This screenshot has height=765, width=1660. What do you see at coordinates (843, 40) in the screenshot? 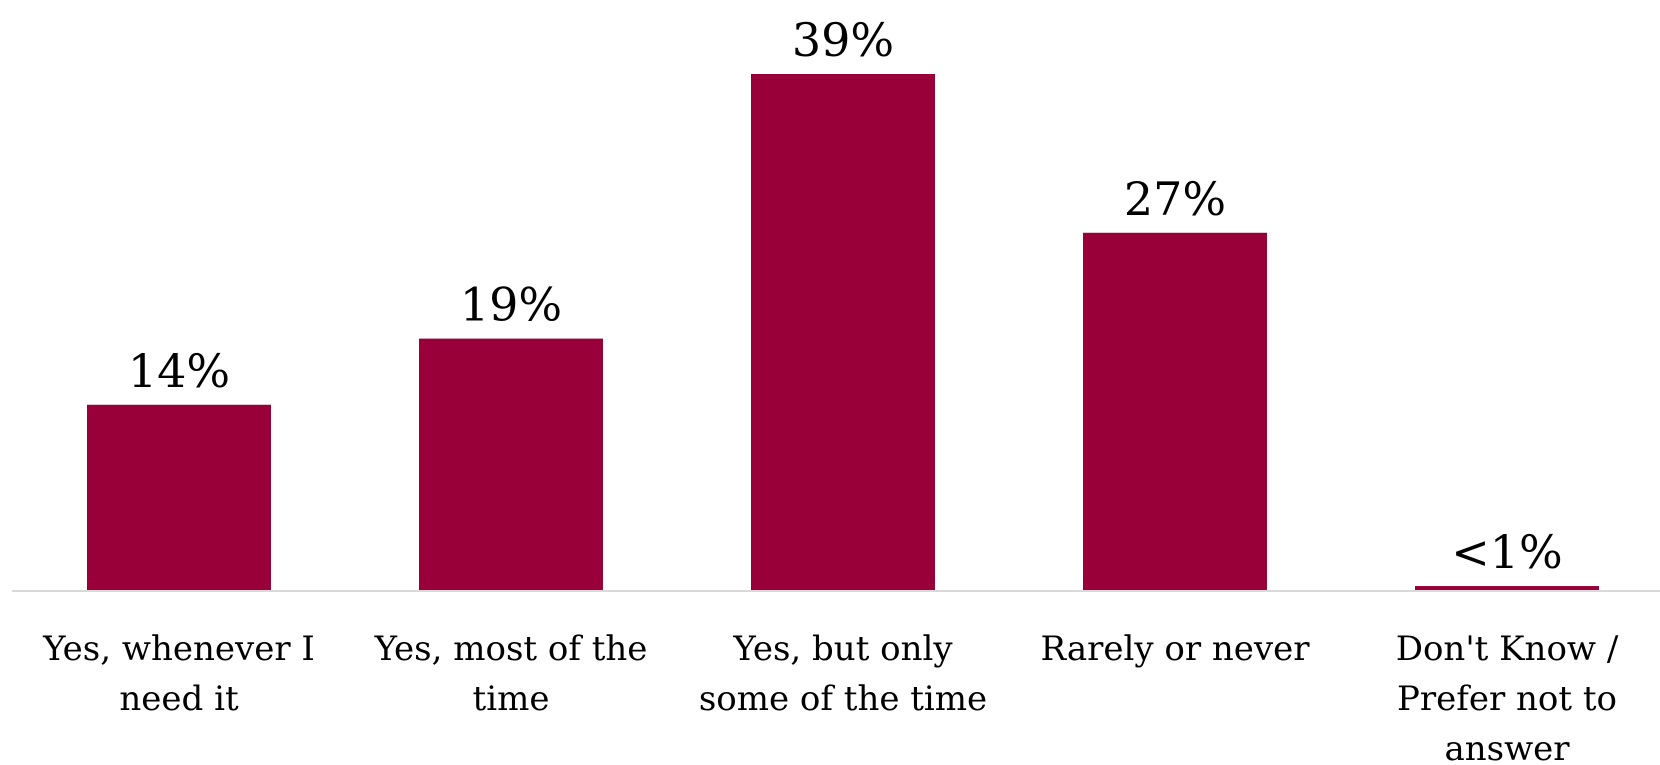
I see `data-label-2: 39%` at bounding box center [843, 40].